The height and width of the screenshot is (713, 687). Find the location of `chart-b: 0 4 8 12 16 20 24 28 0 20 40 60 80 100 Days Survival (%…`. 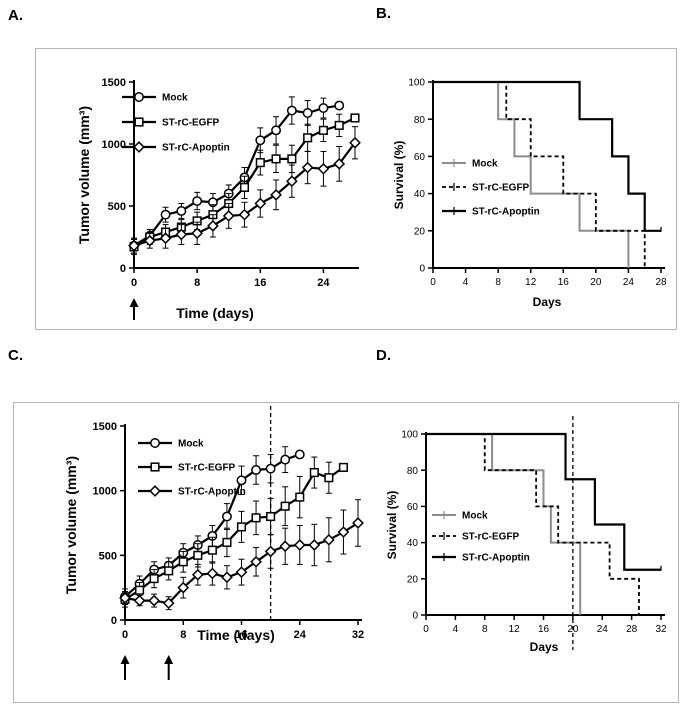

chart-b: 0 4 8 12 16 20 24 28 0 20 40 60 80 100 Days Survival (%… is located at coordinates (529, 193).